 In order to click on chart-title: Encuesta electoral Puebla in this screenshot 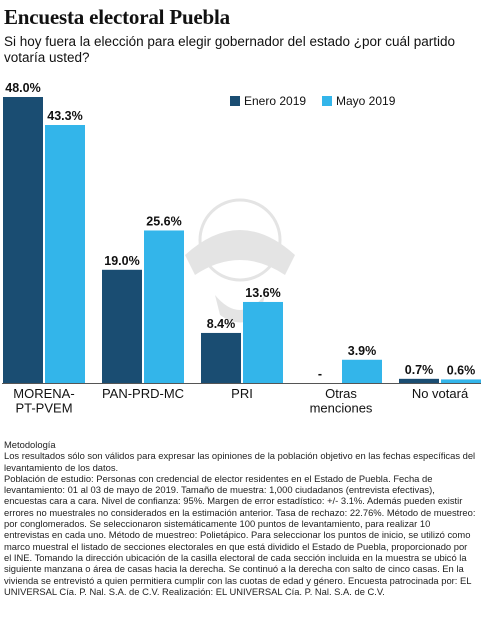, I will do `click(117, 17)`.